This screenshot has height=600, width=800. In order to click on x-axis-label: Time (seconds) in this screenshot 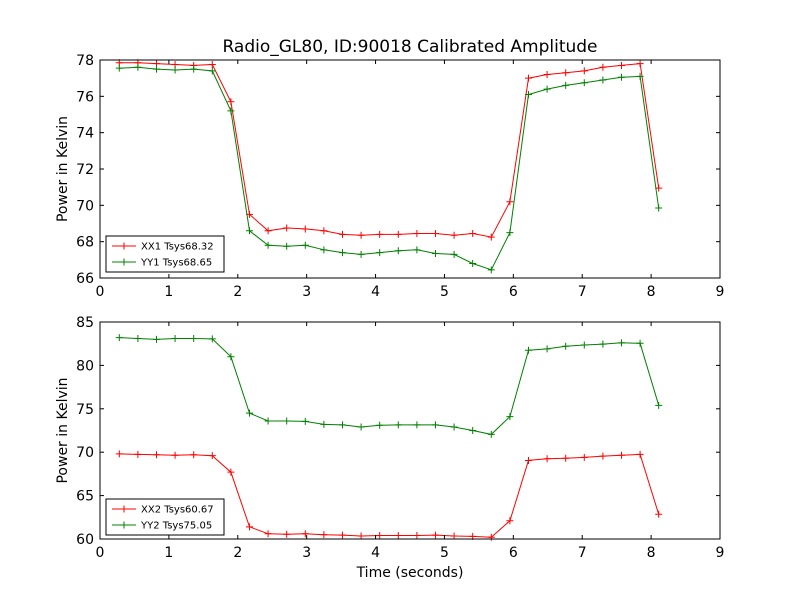, I will do `click(410, 573)`.